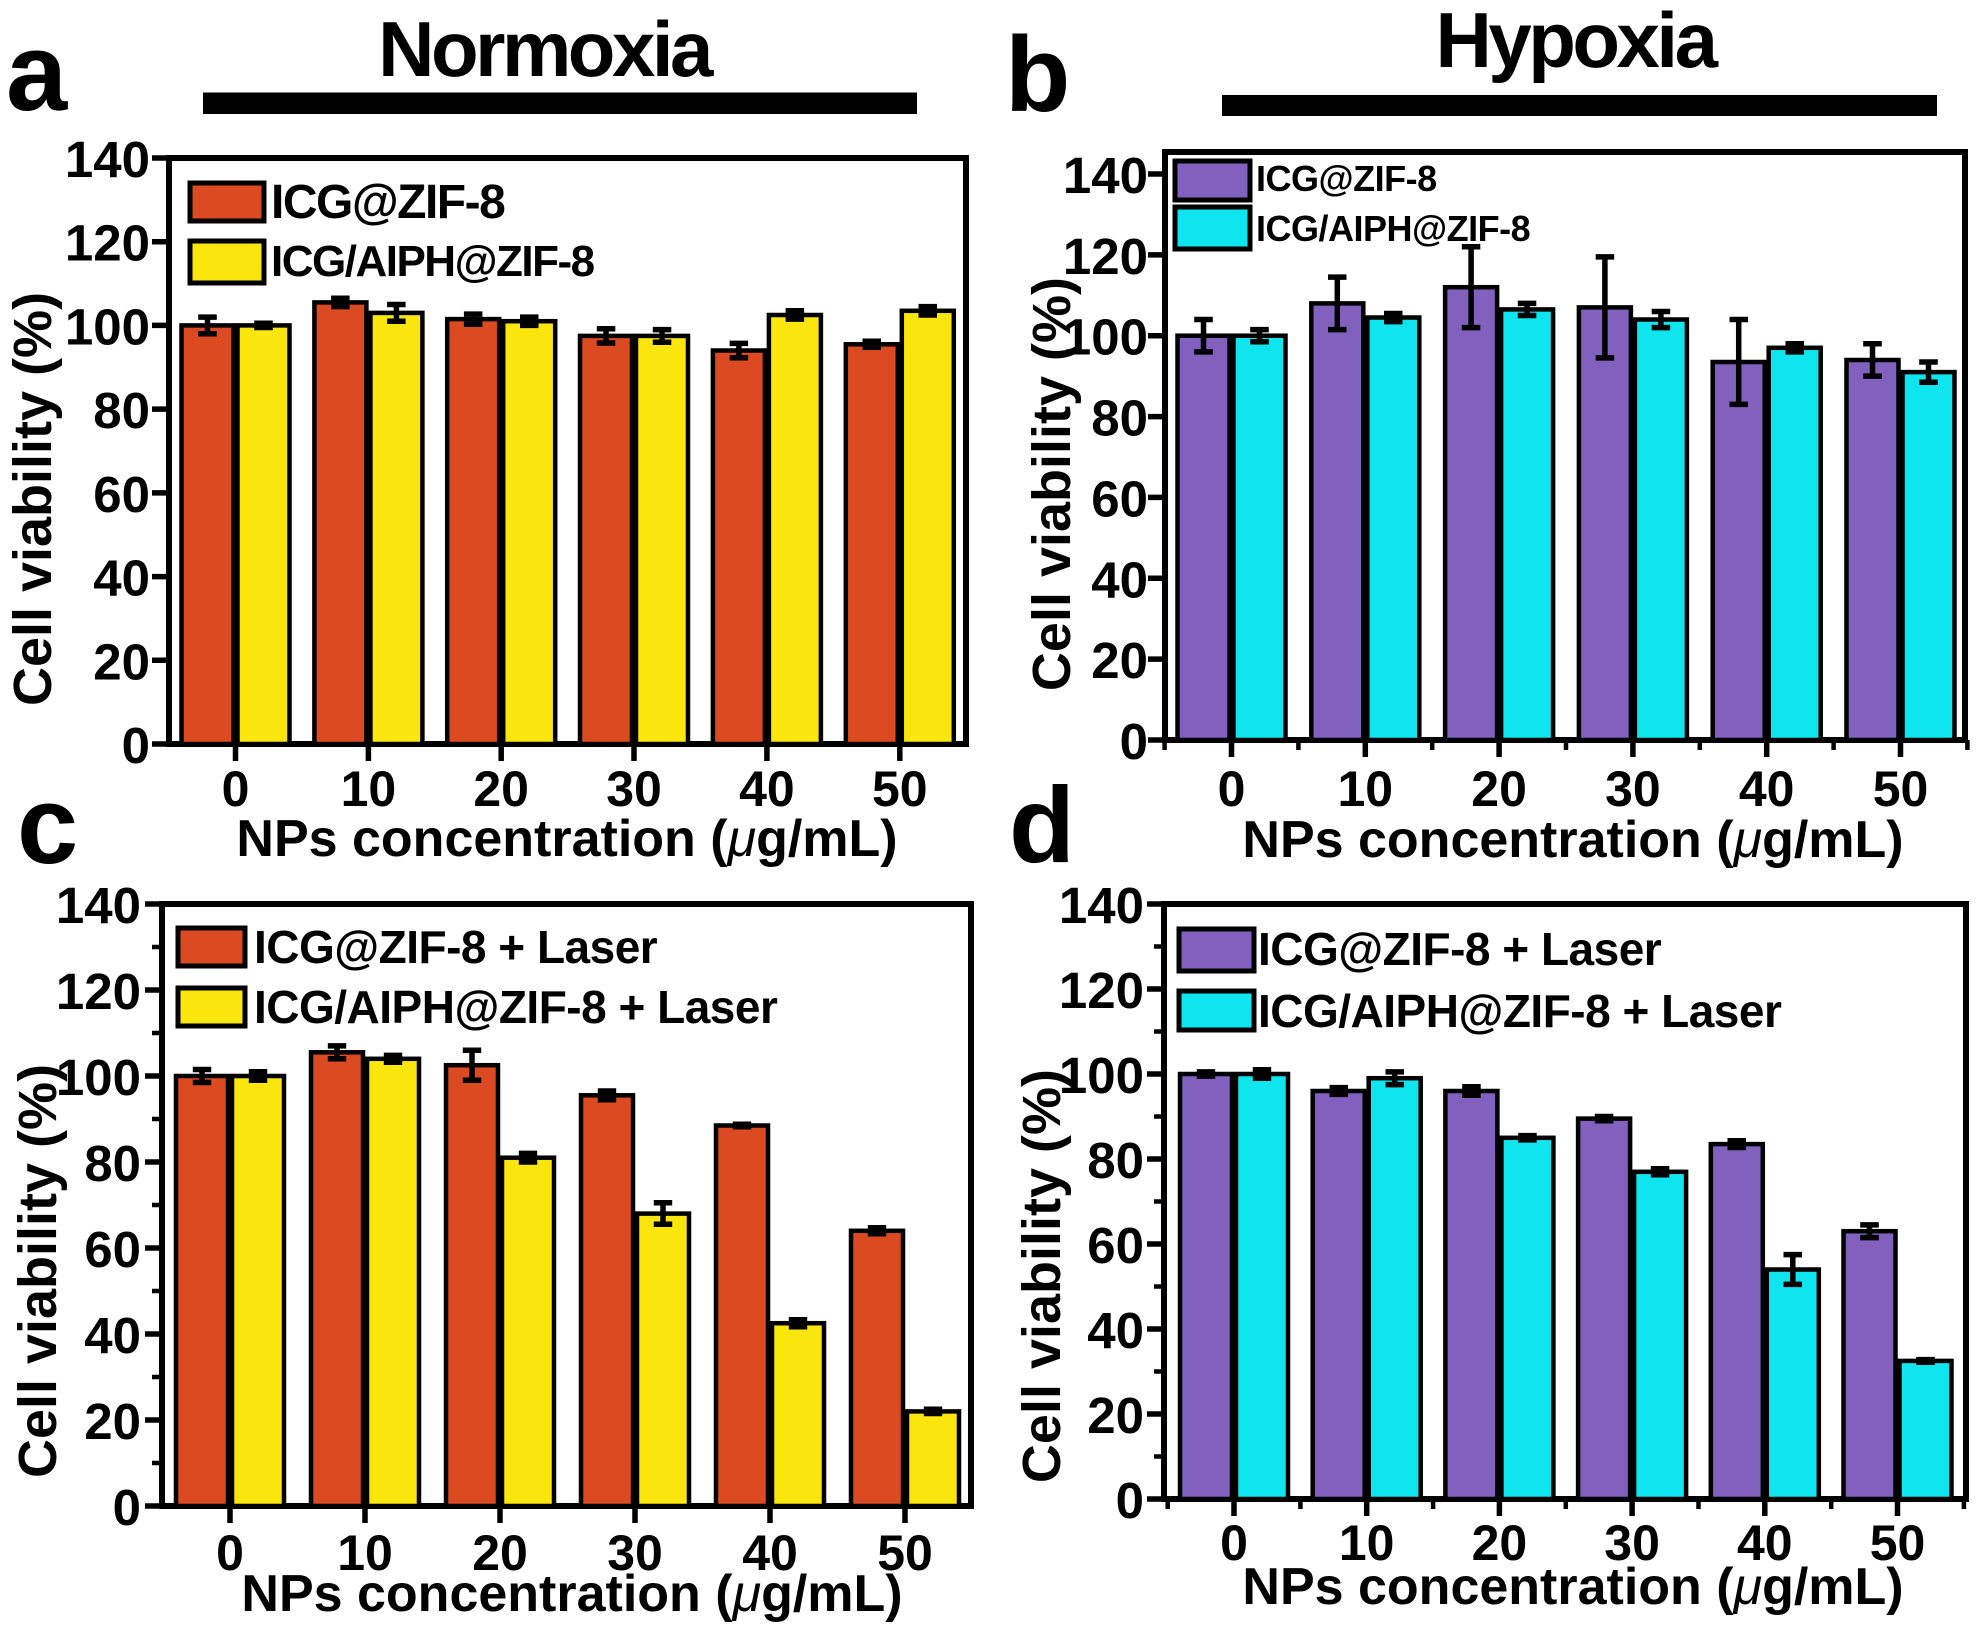 The height and width of the screenshot is (1629, 1983). What do you see at coordinates (47, 825) in the screenshot?
I see `svg-text: c` at bounding box center [47, 825].